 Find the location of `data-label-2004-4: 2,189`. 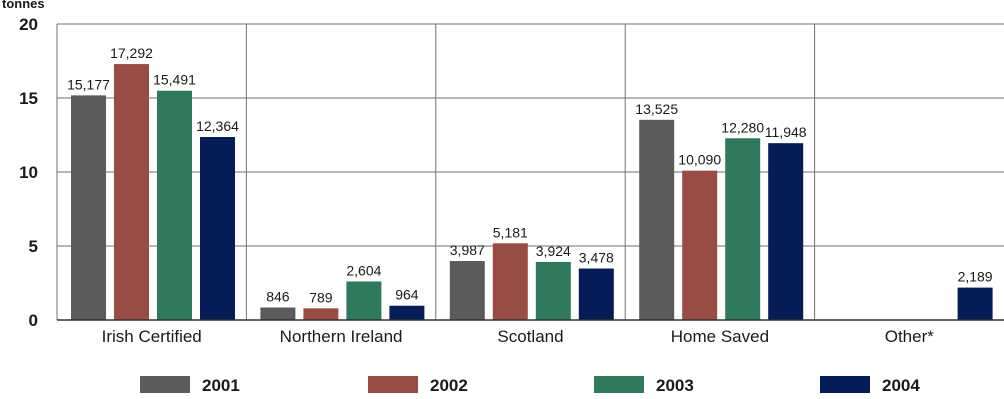

data-label-2004-4: 2,189 is located at coordinates (975, 277).